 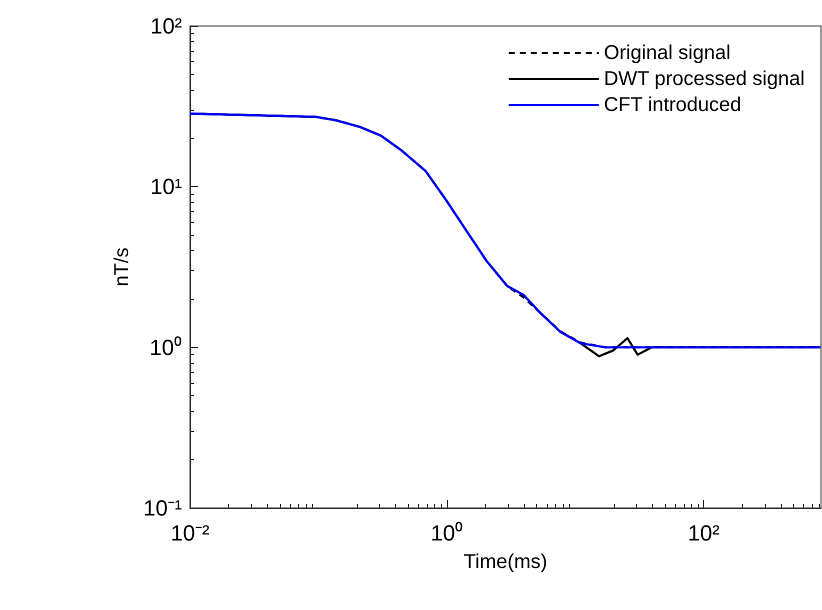 What do you see at coordinates (447, 533) in the screenshot?
I see `x-tick-label: 10⁰` at bounding box center [447, 533].